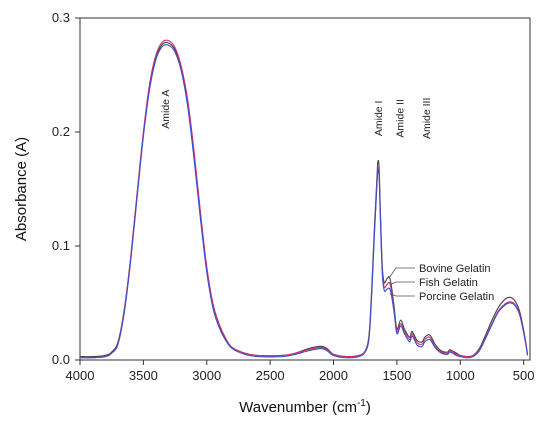 Image resolution: width=550 pixels, height=433 pixels. I want to click on y-axis-title: Absorbance (A), so click(21, 189).